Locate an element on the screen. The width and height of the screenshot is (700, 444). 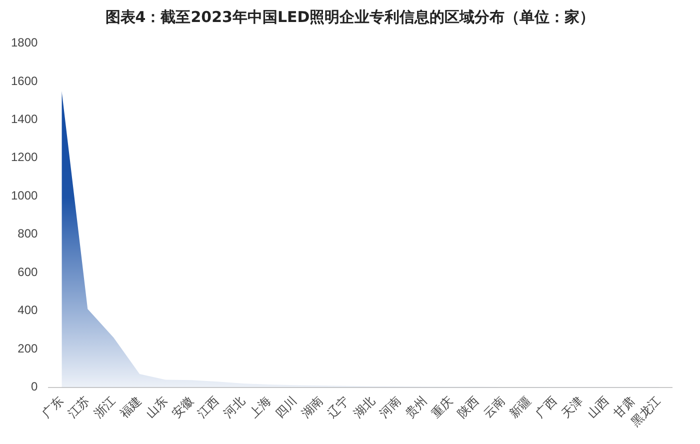
x-tick-label: 新疆 is located at coordinates (520, 407).